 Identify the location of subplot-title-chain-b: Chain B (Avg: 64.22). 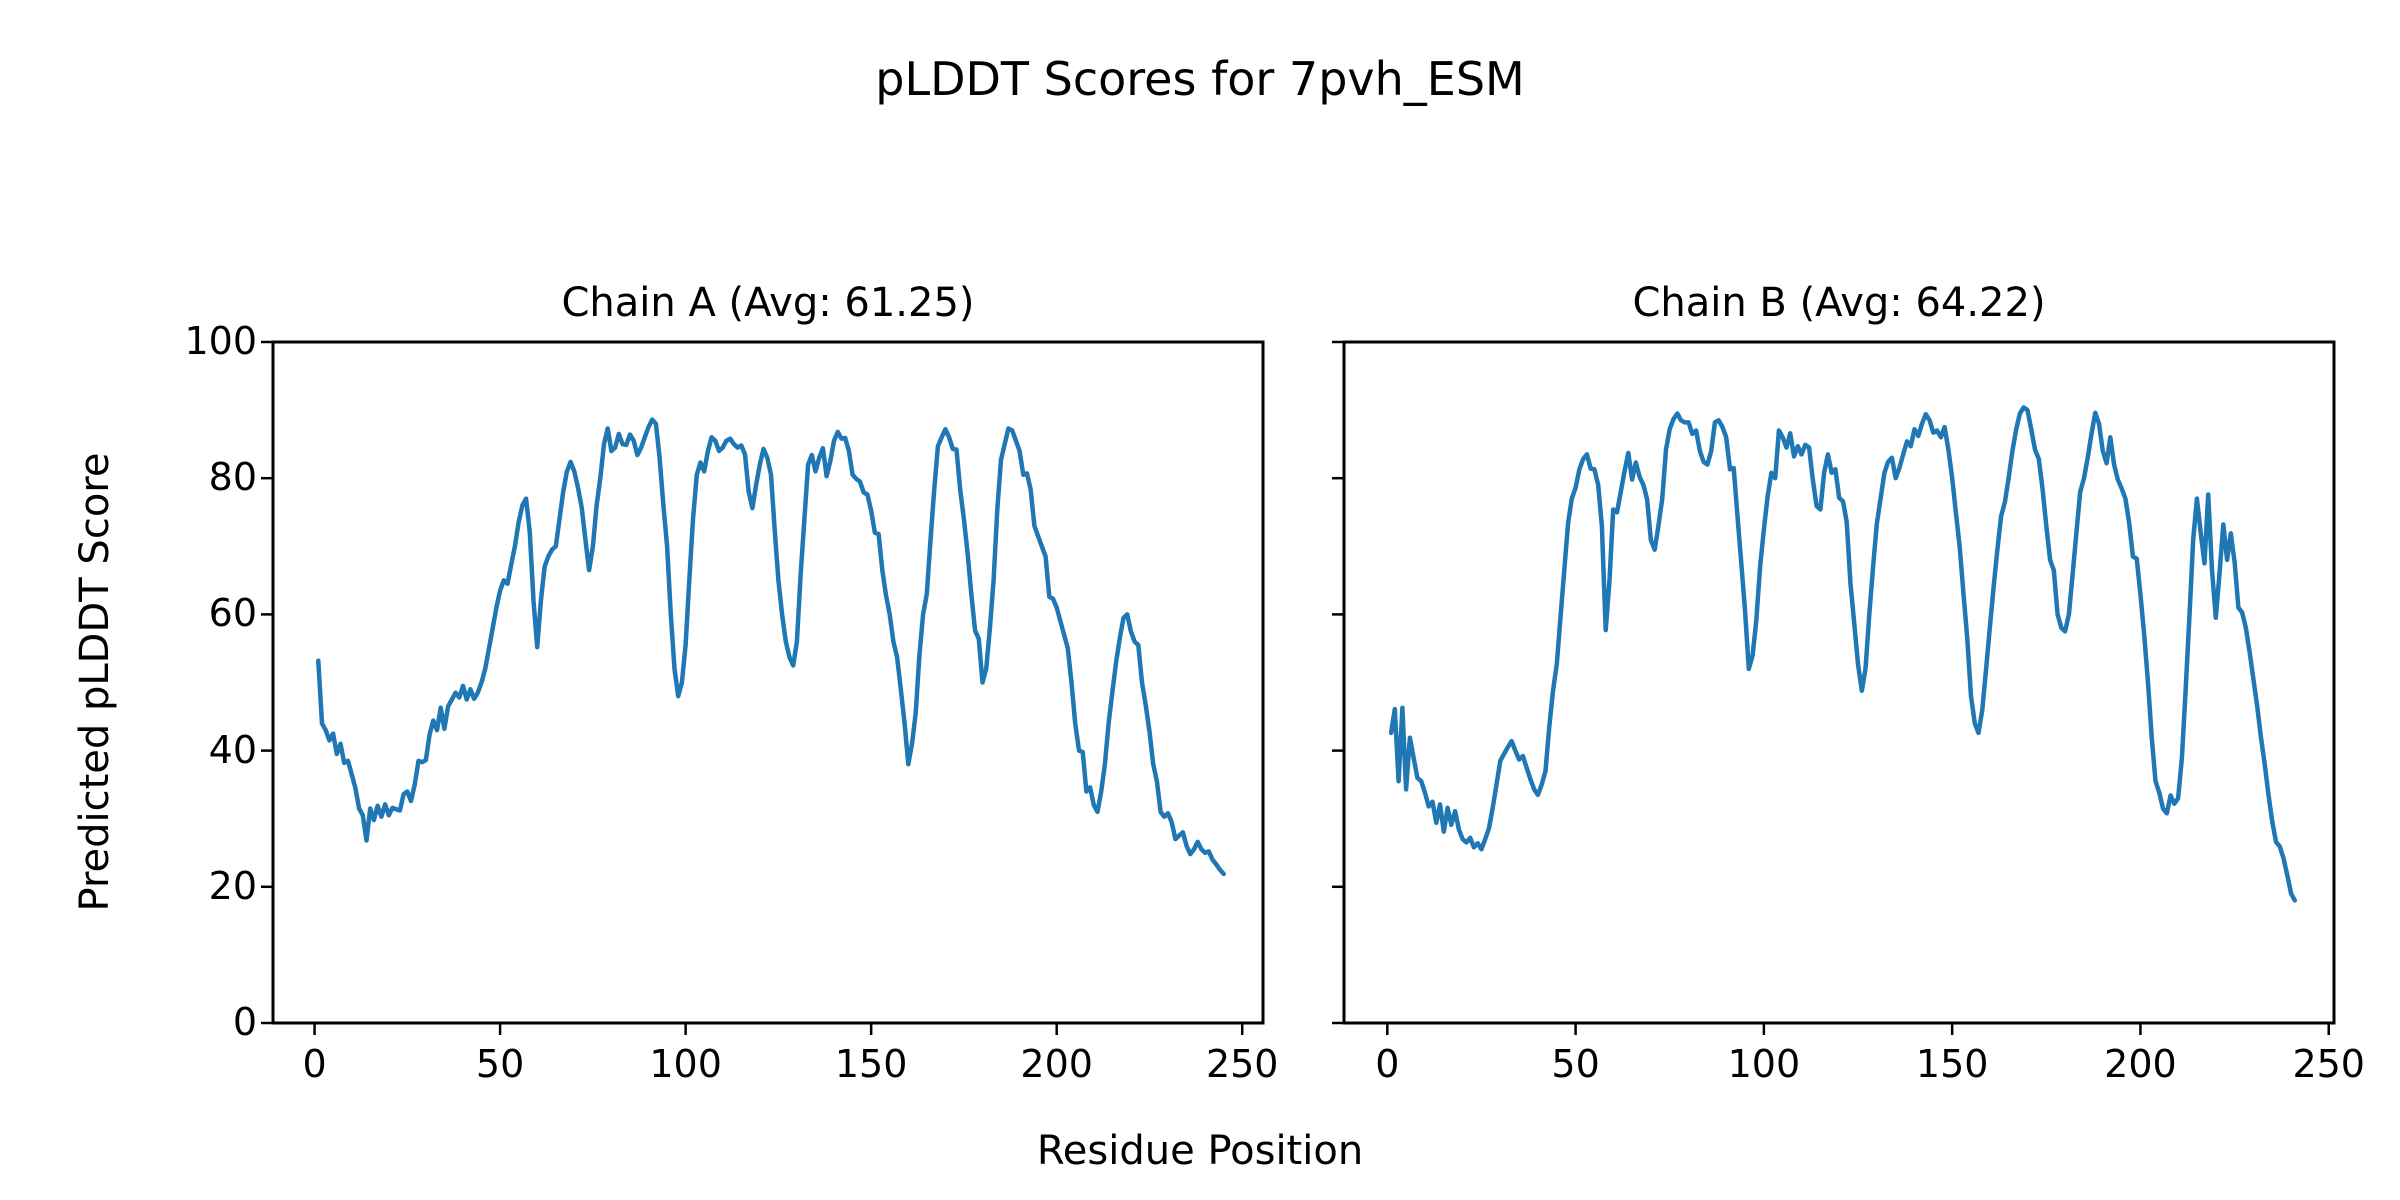
(1839, 303).